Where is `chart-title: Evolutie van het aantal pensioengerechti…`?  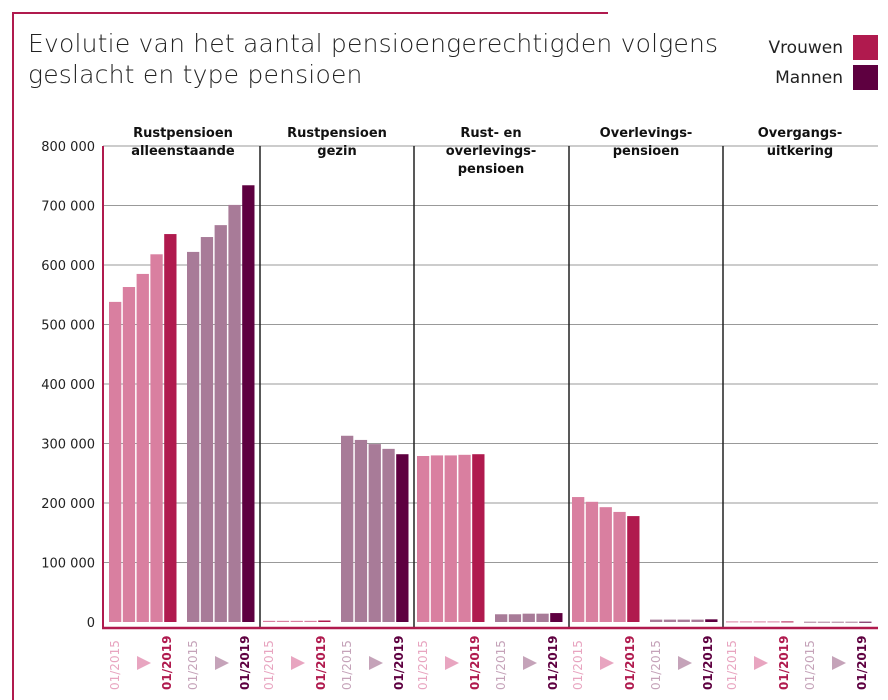
chart-title: Evolutie van het aantal pensioengerechti… is located at coordinates (373, 59).